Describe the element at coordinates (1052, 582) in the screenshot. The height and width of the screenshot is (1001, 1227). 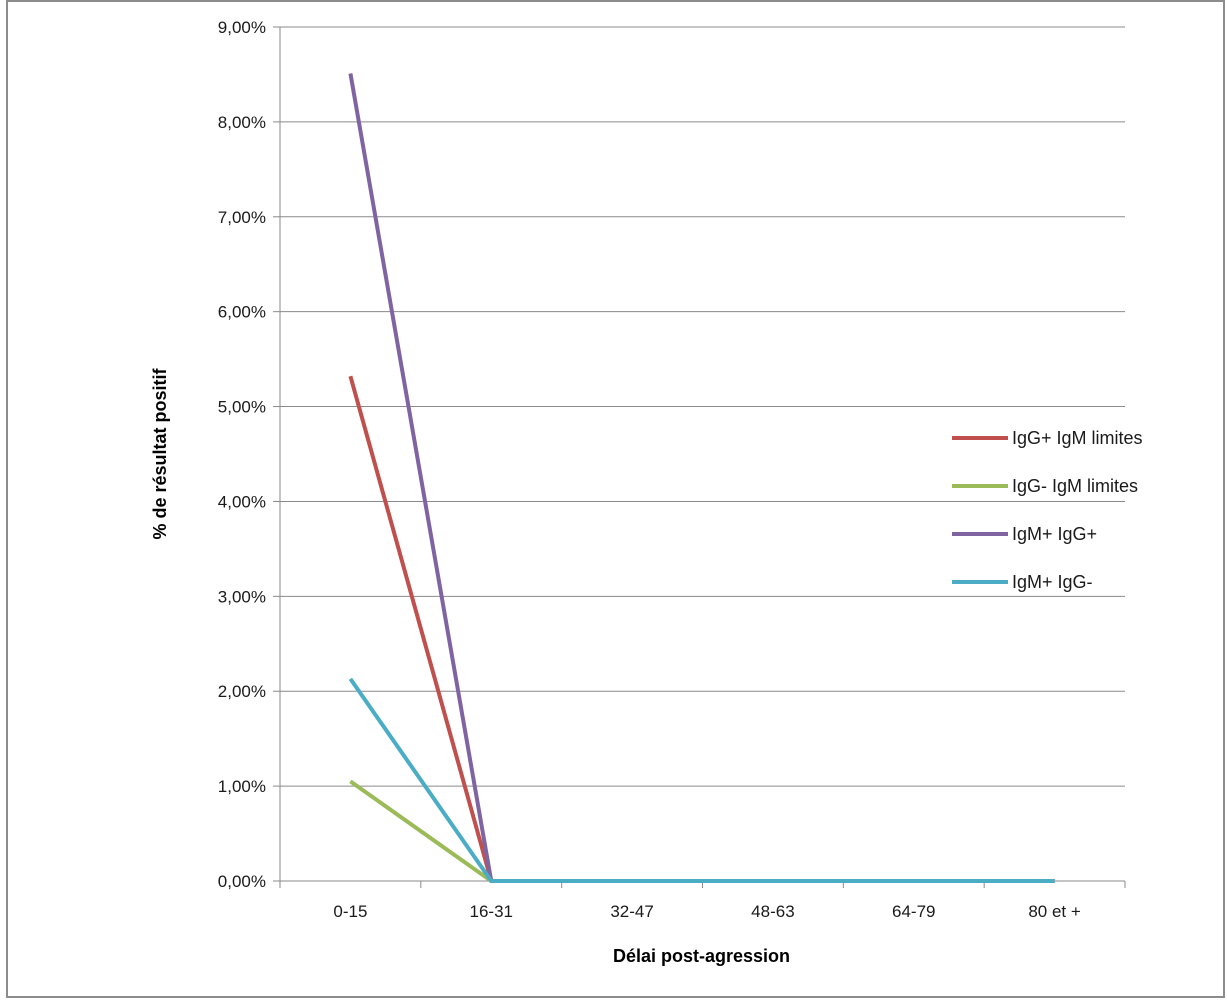
I see `legend-label: IgM+ IgG-` at that location.